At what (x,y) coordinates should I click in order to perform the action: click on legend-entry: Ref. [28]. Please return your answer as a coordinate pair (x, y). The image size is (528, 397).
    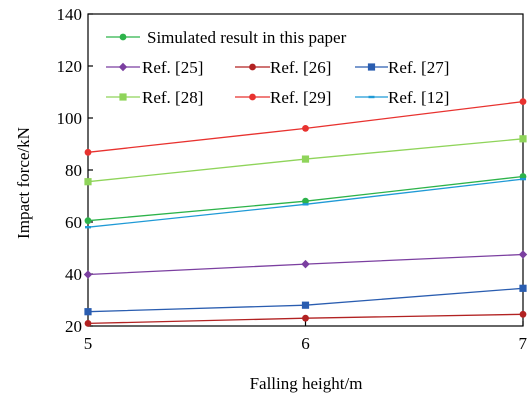
    Looking at the image, I should click on (154, 97).